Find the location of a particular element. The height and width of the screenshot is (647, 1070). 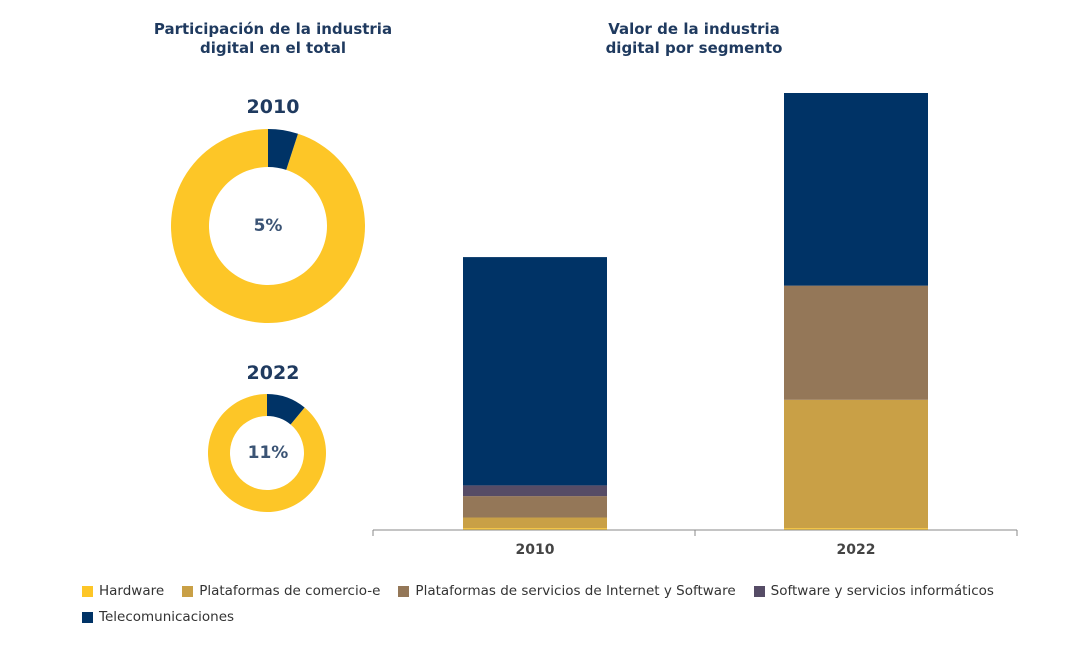

donut-2022-label: 11% is located at coordinates (268, 453).